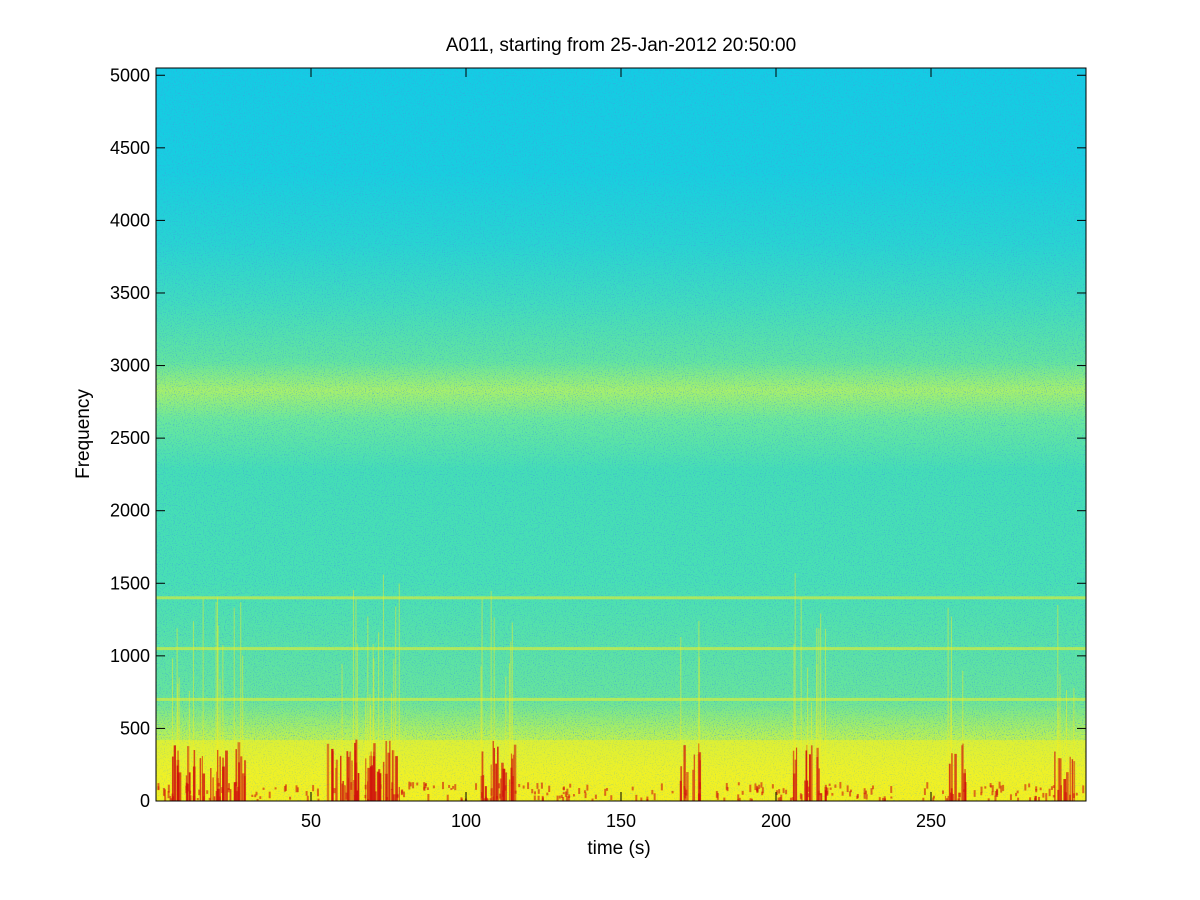  Describe the element at coordinates (145, 801) in the screenshot. I see `y-tick-label: 0` at that location.